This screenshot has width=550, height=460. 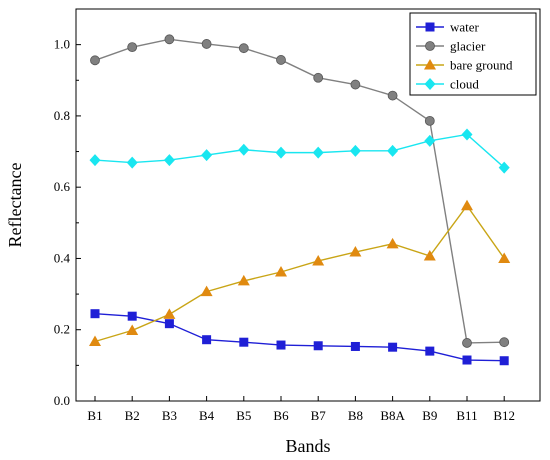 What do you see at coordinates (430, 64) in the screenshot?
I see `legend-swatch-marker-bare-ground` at bounding box center [430, 64].